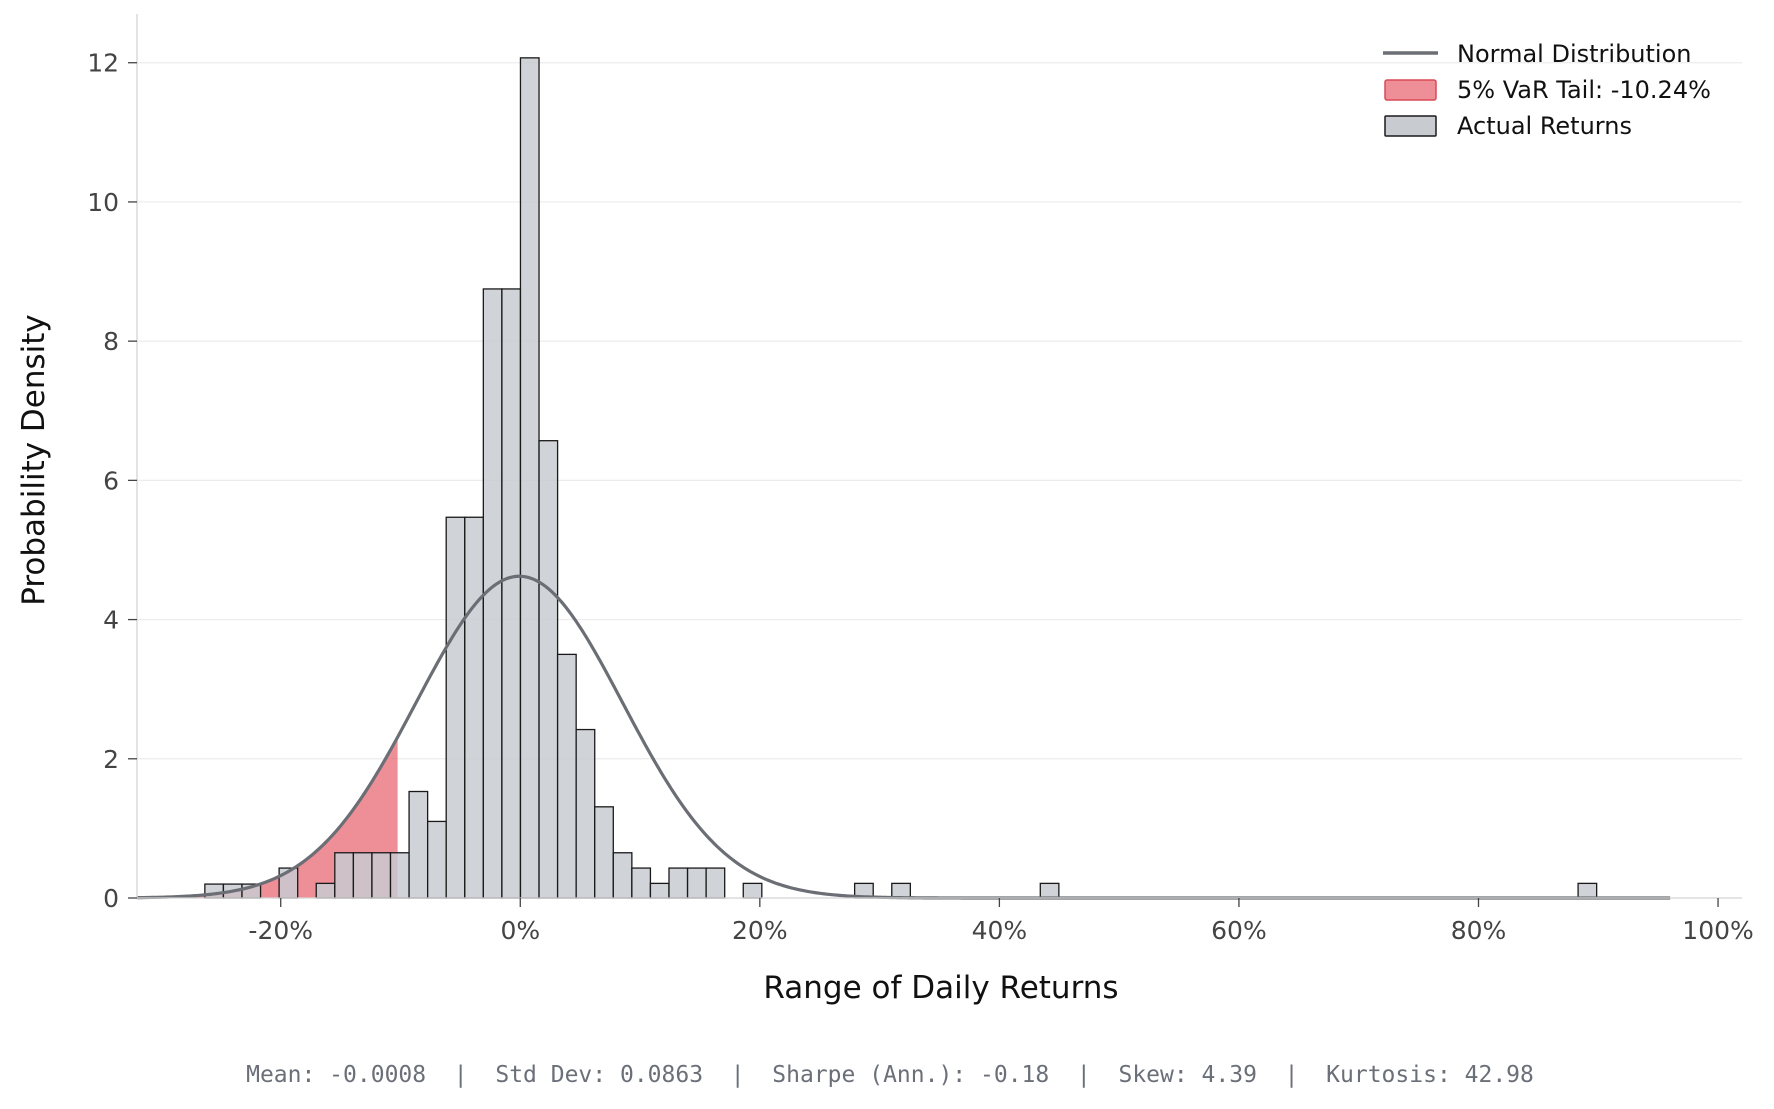  What do you see at coordinates (940, 988) in the screenshot?
I see `x-axis-title: Range of Daily Returns` at bounding box center [940, 988].